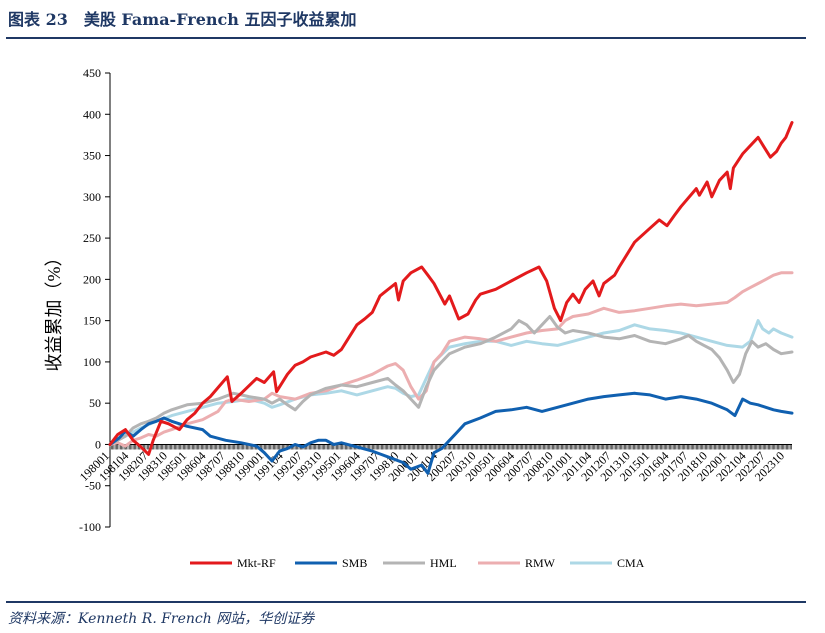 The height and width of the screenshot is (633, 825). I want to click on y-tick-label: 50, so click(95, 403).